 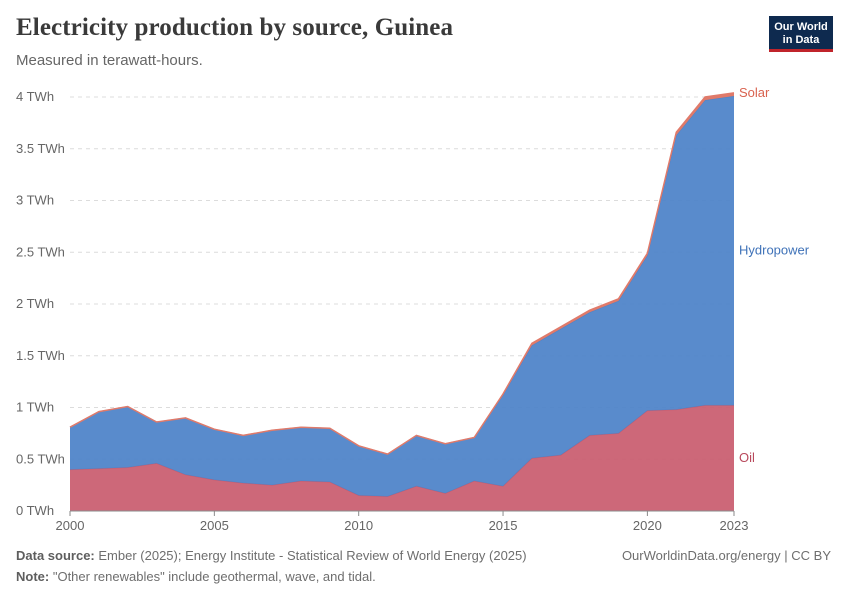 I want to click on y-tick-label: 3 TWh, so click(x=35, y=200).